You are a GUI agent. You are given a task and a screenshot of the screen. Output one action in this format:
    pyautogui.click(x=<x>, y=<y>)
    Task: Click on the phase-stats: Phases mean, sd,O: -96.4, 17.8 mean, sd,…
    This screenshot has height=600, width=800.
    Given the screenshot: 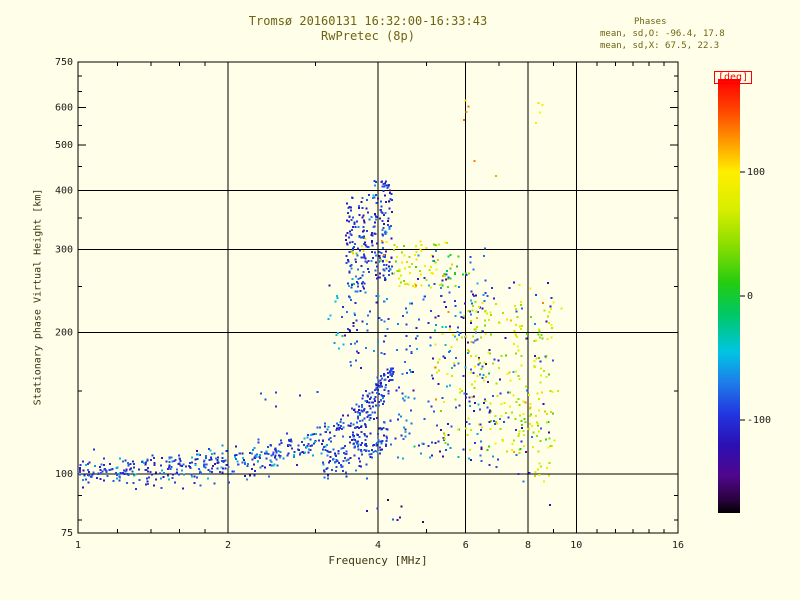 What is the action you would take?
    pyautogui.click(x=662, y=34)
    